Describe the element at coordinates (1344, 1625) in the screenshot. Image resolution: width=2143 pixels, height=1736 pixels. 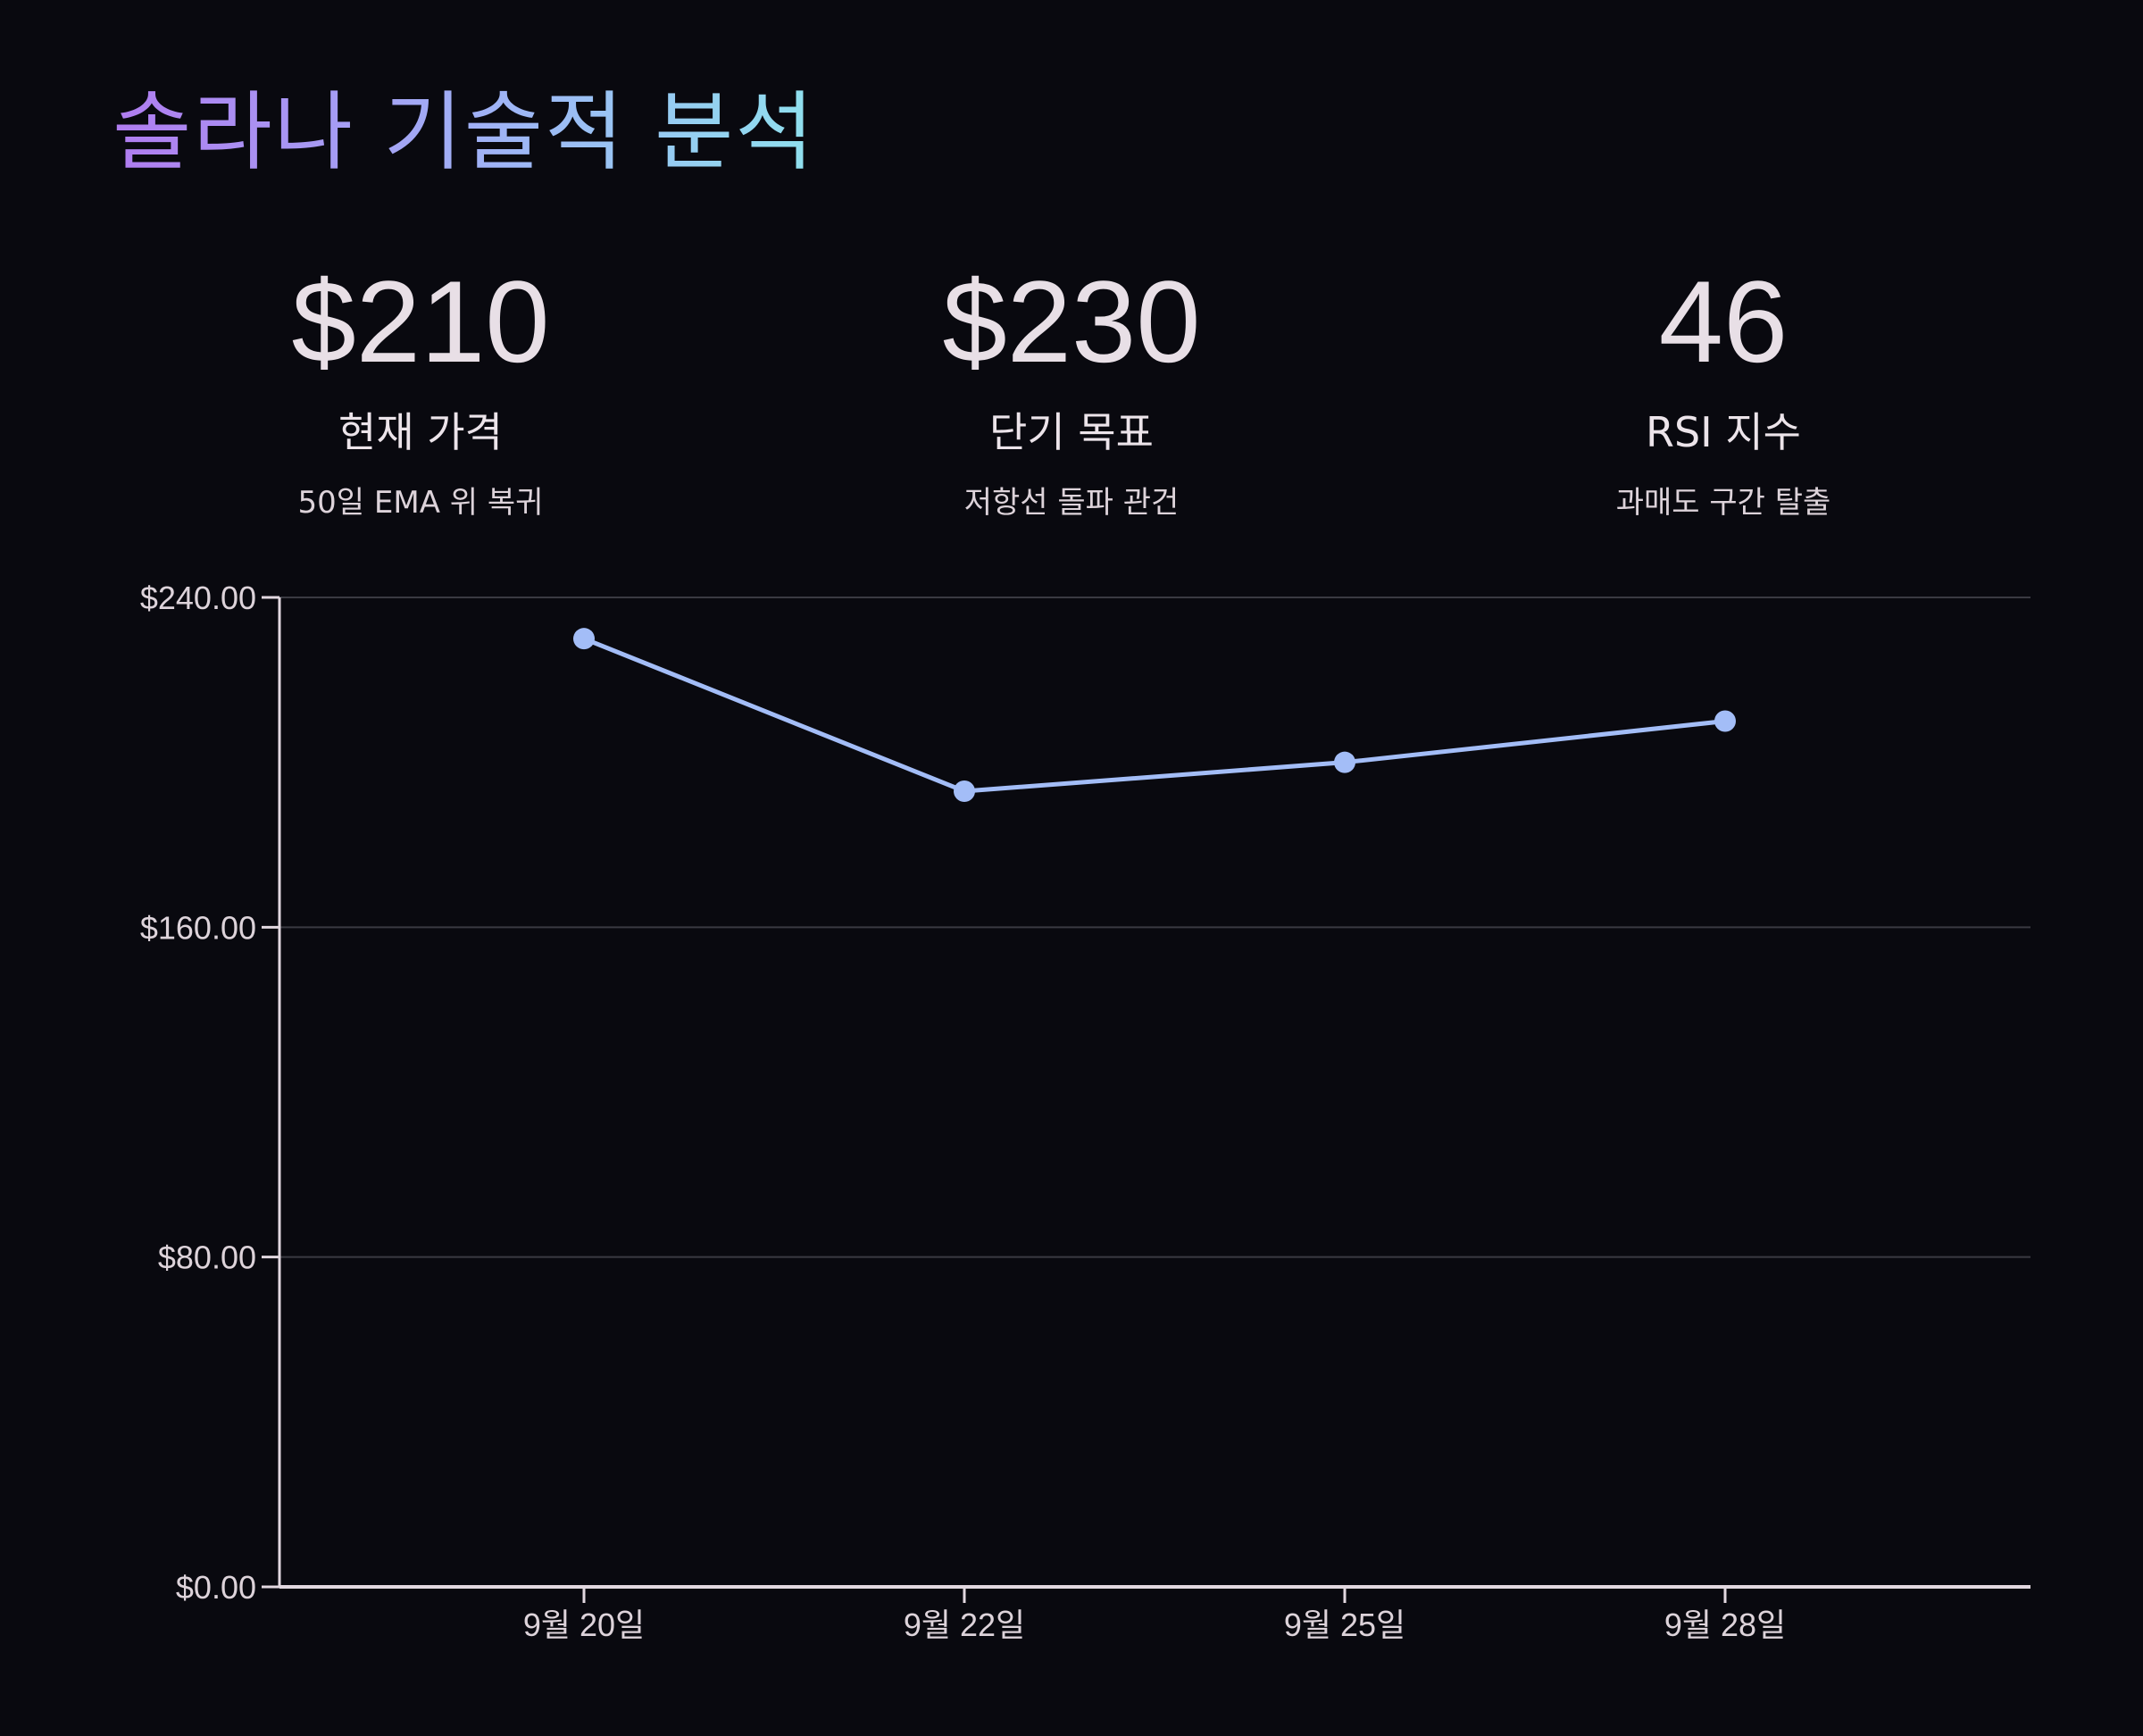
I see `x-tick-label: 9월 25일` at that location.